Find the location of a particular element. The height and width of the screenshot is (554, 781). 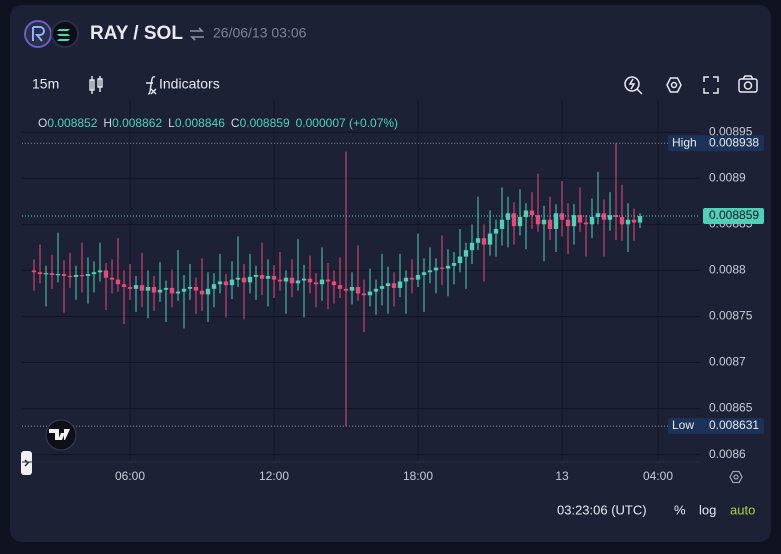

last-price-tag is located at coordinates (733, 216).